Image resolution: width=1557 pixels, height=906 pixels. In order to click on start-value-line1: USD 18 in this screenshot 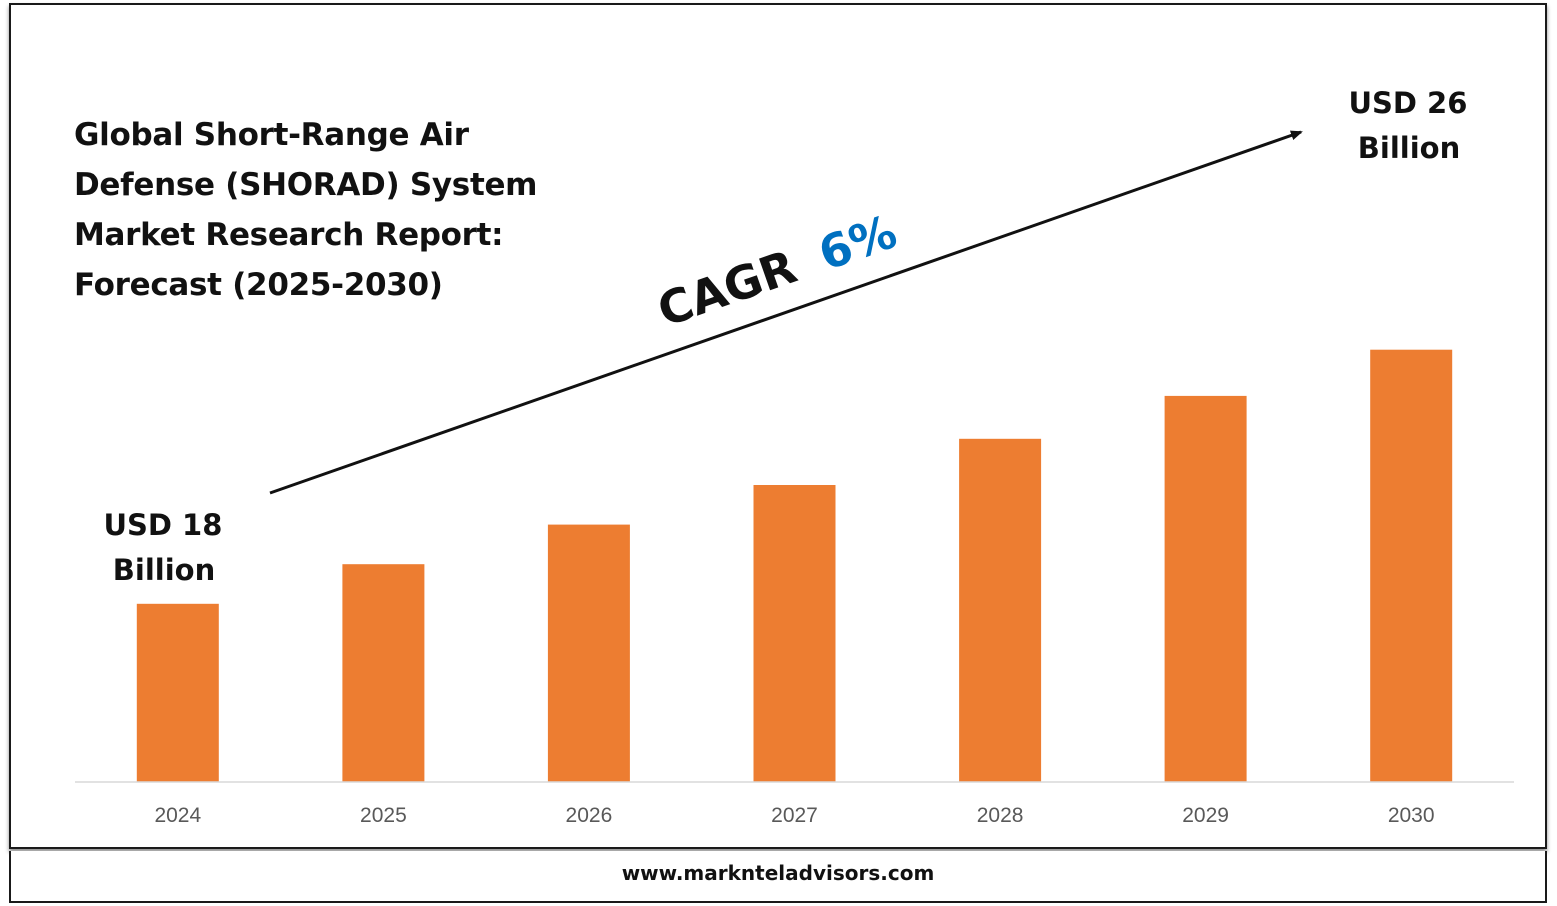, I will do `click(162, 525)`.